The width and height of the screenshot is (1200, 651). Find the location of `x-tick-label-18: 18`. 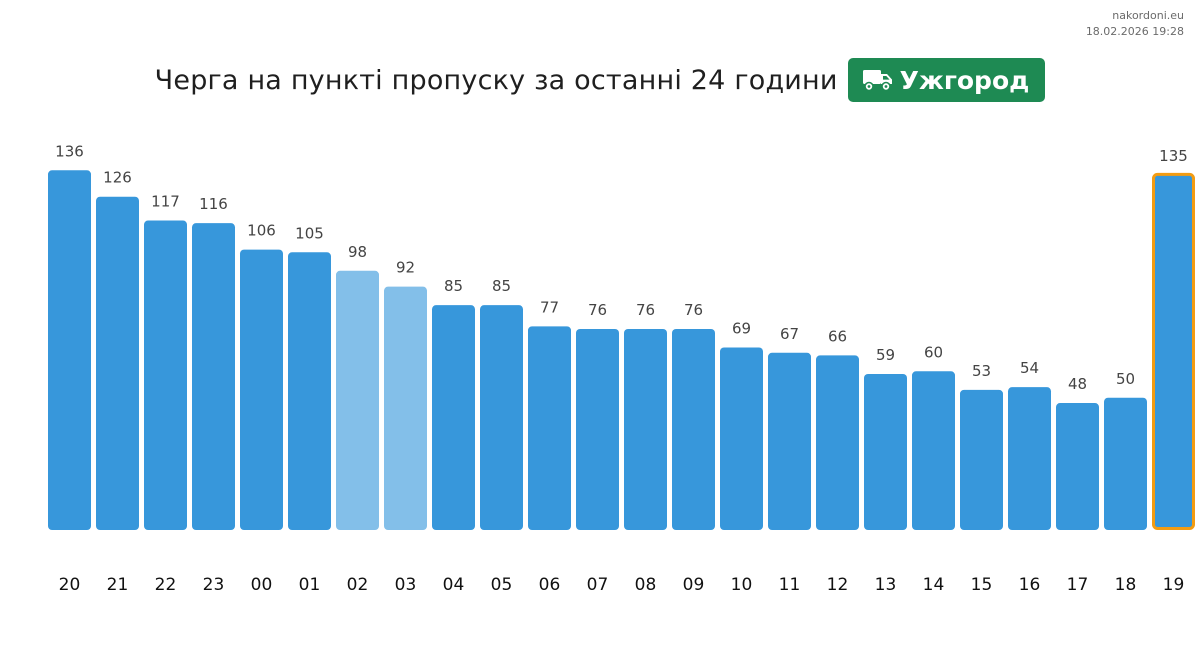

x-tick-label-18: 18 is located at coordinates (1126, 585).